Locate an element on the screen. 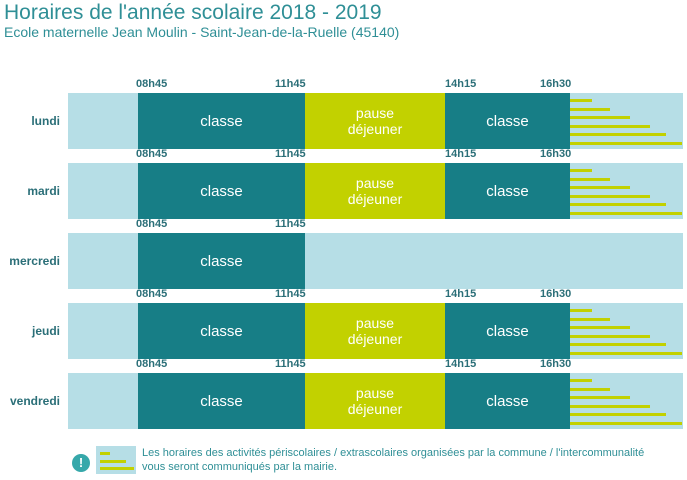 The width and height of the screenshot is (687, 480). day-bar: classe is located at coordinates (375, 261).